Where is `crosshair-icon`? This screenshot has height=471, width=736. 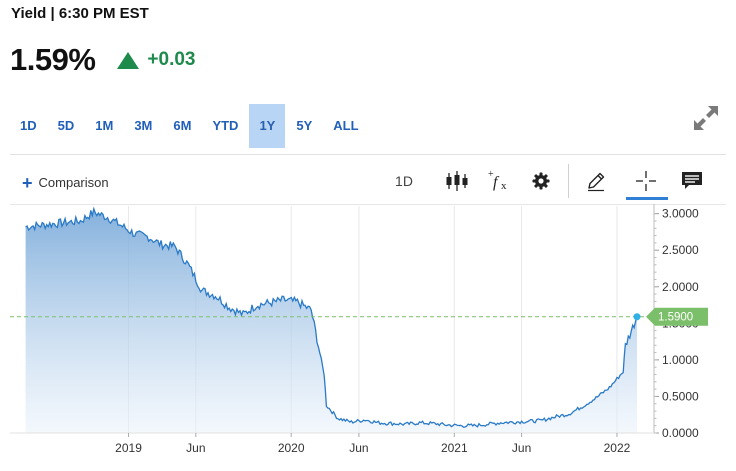
crosshair-icon is located at coordinates (646, 181).